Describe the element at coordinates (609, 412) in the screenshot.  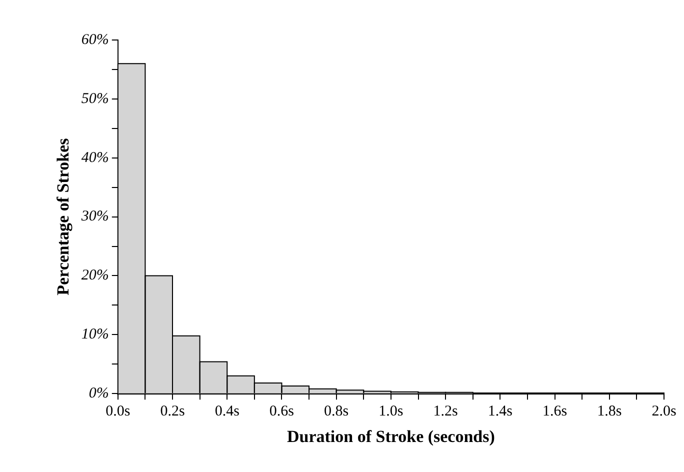
I see `x-tick-label: 1.8s` at that location.